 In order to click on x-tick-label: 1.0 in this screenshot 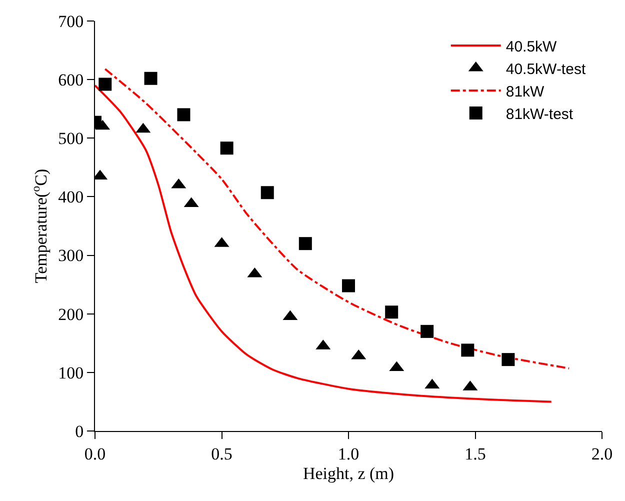, I will do `click(349, 454)`.